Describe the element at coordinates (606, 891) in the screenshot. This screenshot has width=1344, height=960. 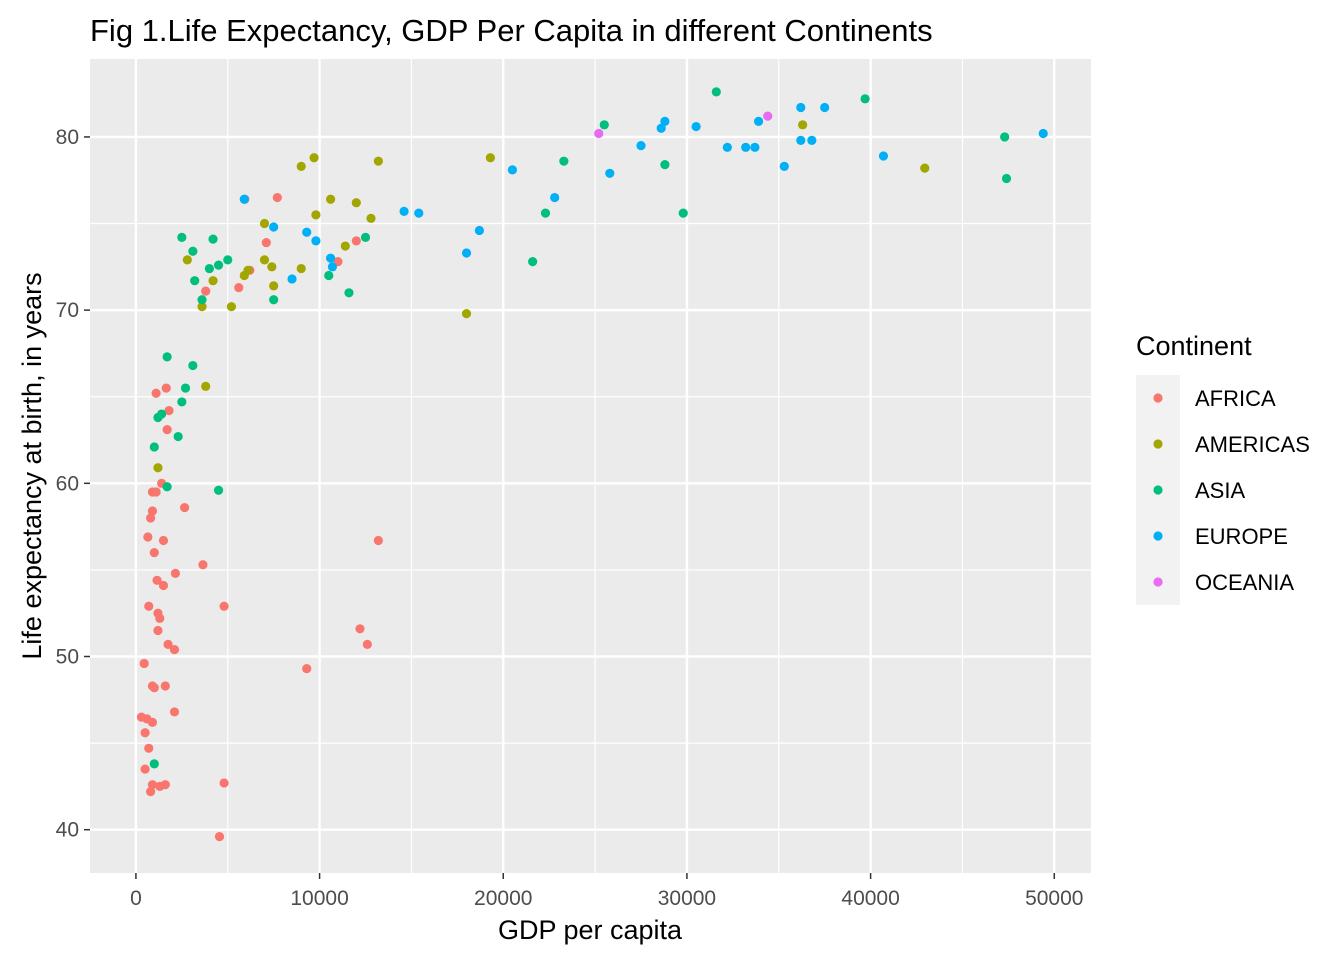
I see `x-axis-ticks: 0 10000 20000 30000 40000 50000` at that location.